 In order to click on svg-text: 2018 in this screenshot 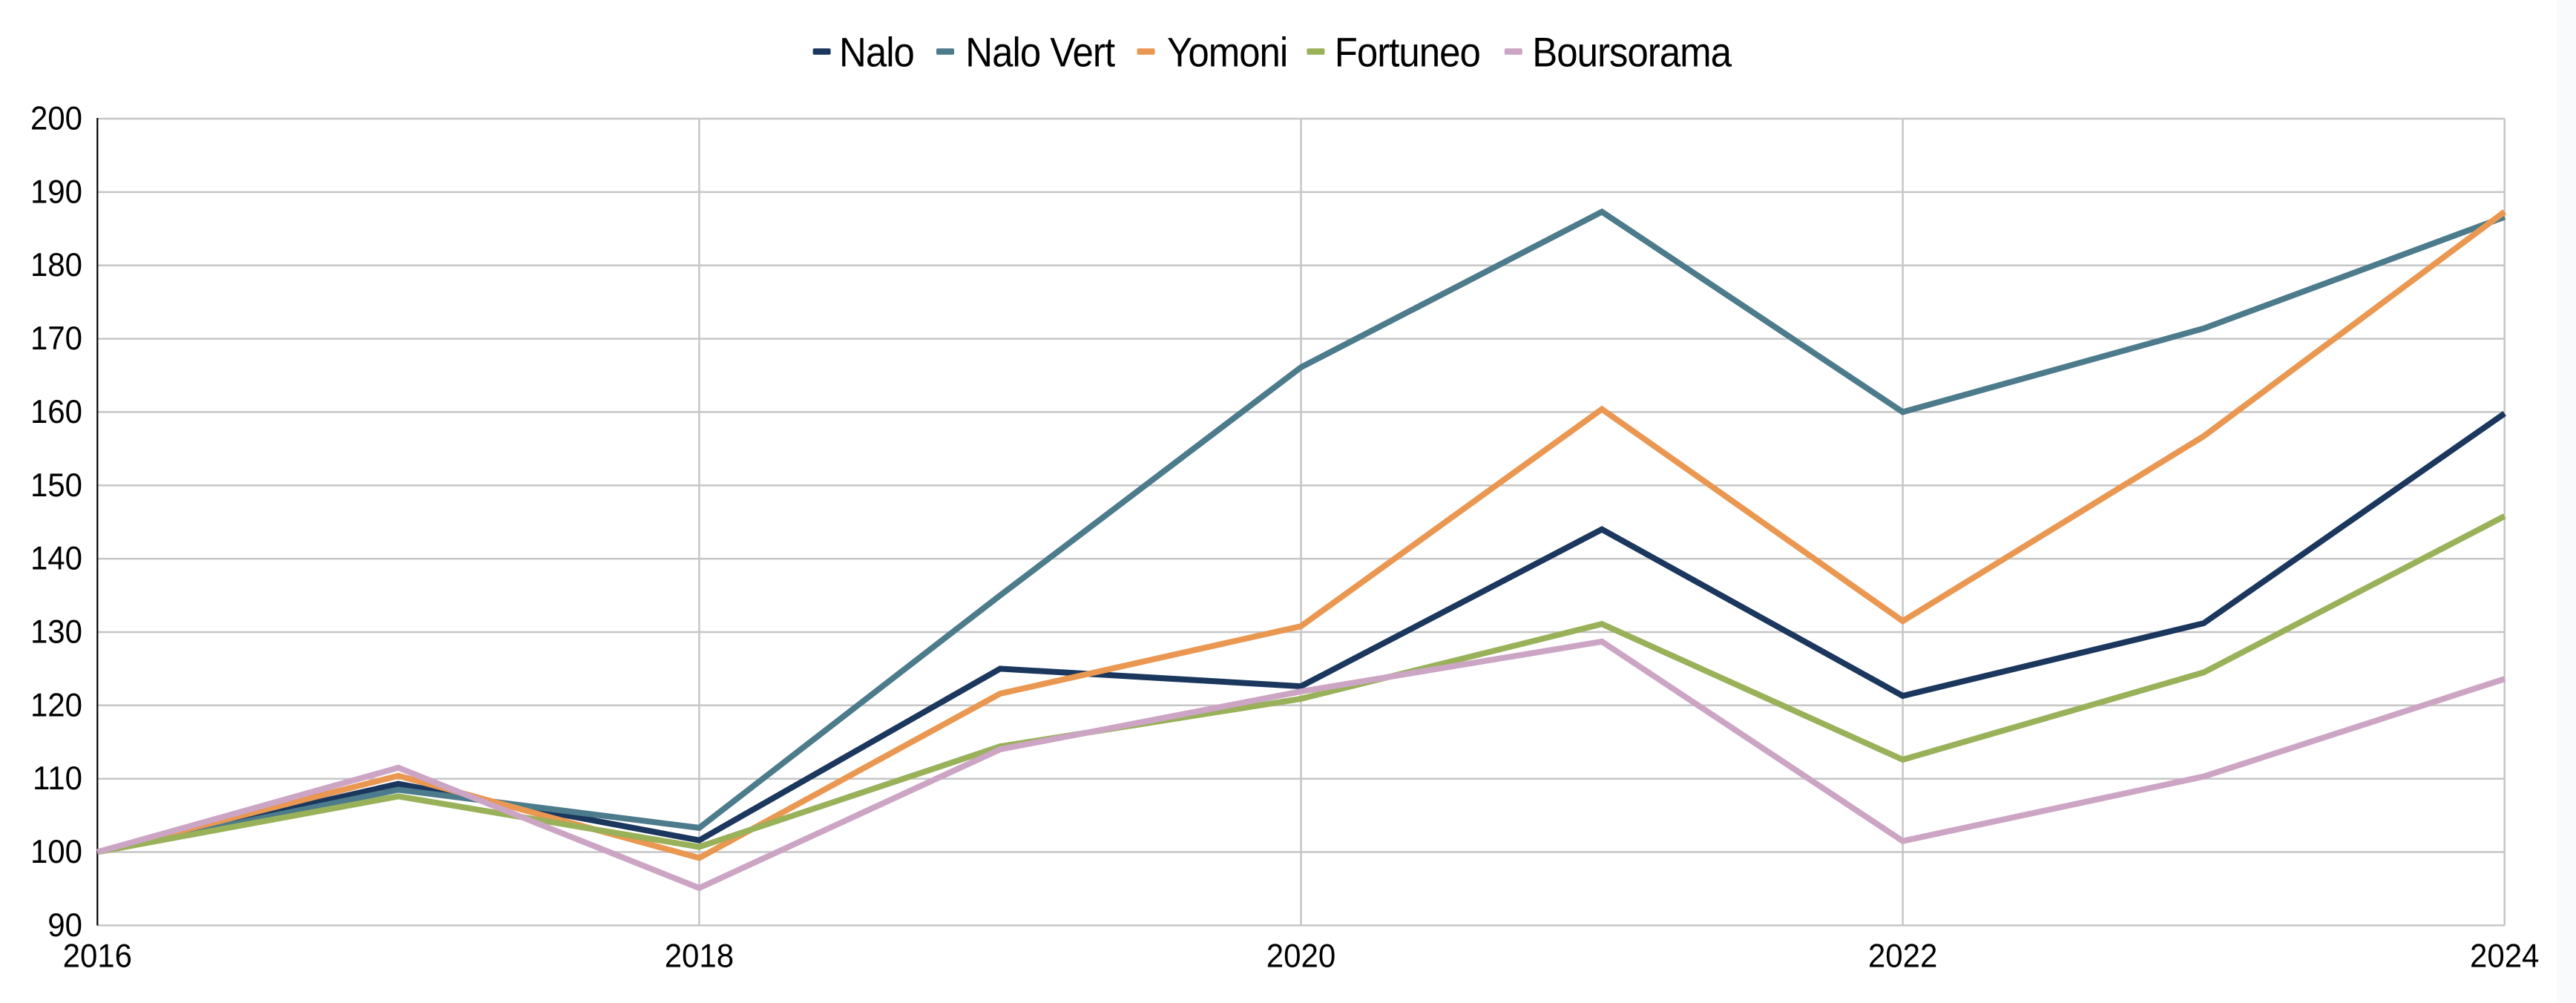, I will do `click(699, 956)`.